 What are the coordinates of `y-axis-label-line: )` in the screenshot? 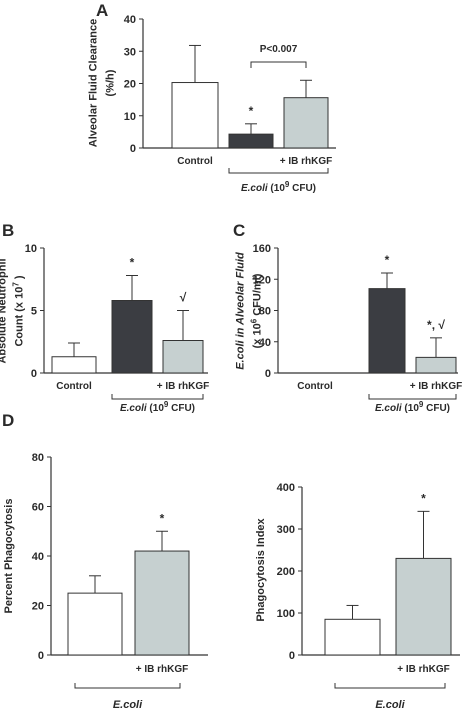 It's located at (20, 278).